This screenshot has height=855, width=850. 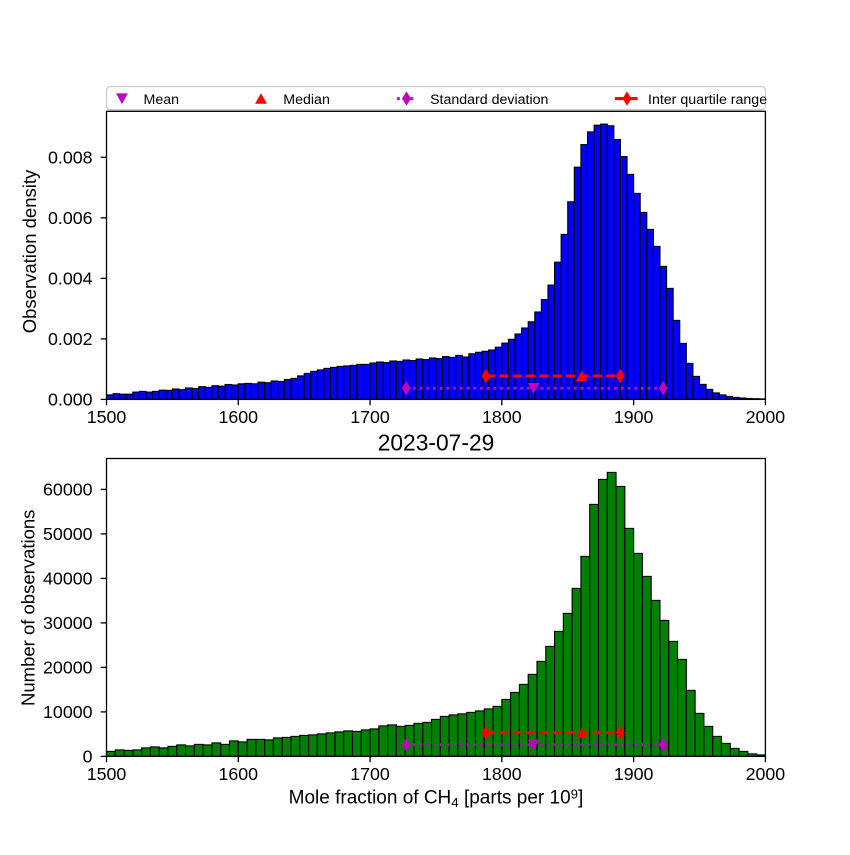 I want to click on svg-text: 20000, so click(x=68, y=668).